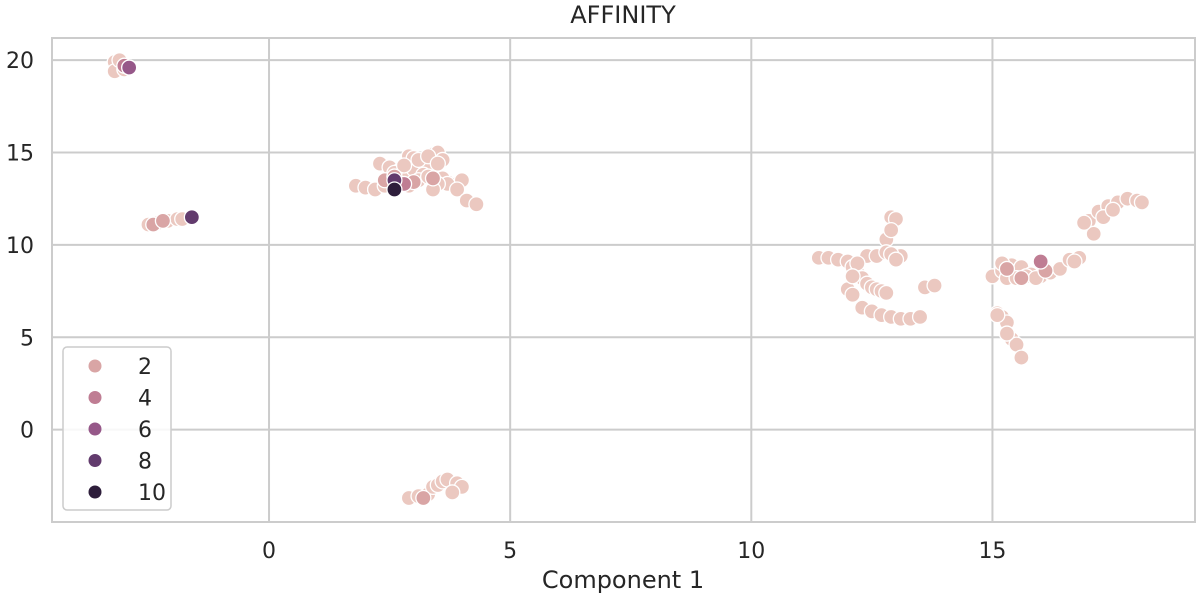 The height and width of the screenshot is (604, 1200). I want to click on legend: 2 4 6 8 10, so click(117, 428).